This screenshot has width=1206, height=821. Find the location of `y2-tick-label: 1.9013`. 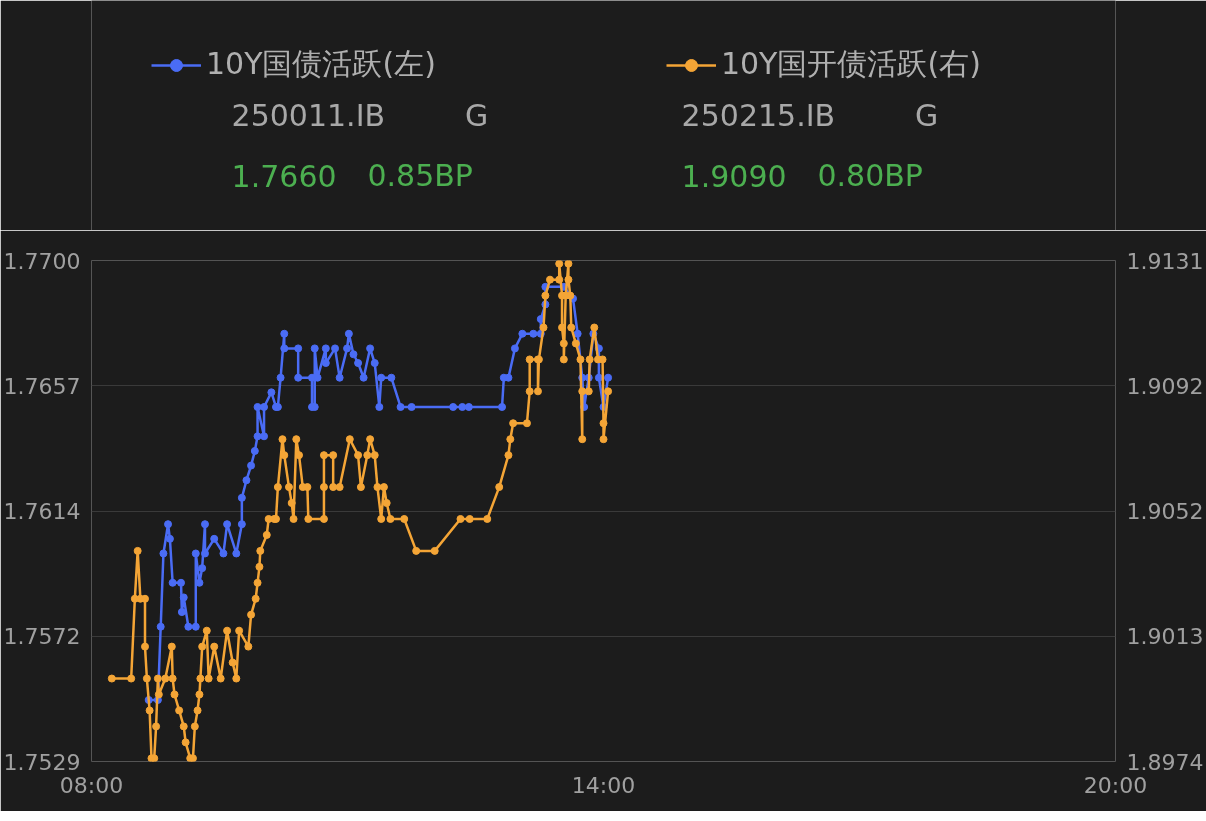

y2-tick-label: 1.9013 is located at coordinates (1165, 637).